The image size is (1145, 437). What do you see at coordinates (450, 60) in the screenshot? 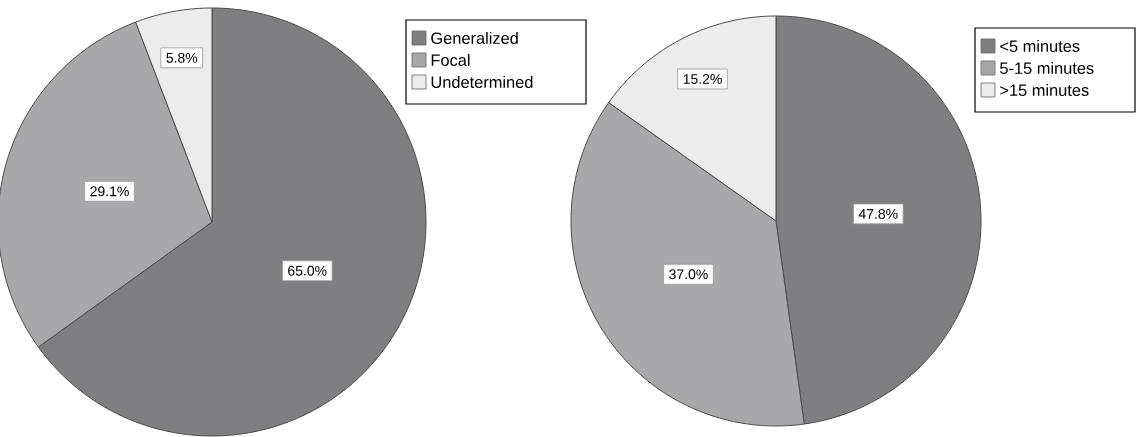
I see `legend-label: Focal` at bounding box center [450, 60].